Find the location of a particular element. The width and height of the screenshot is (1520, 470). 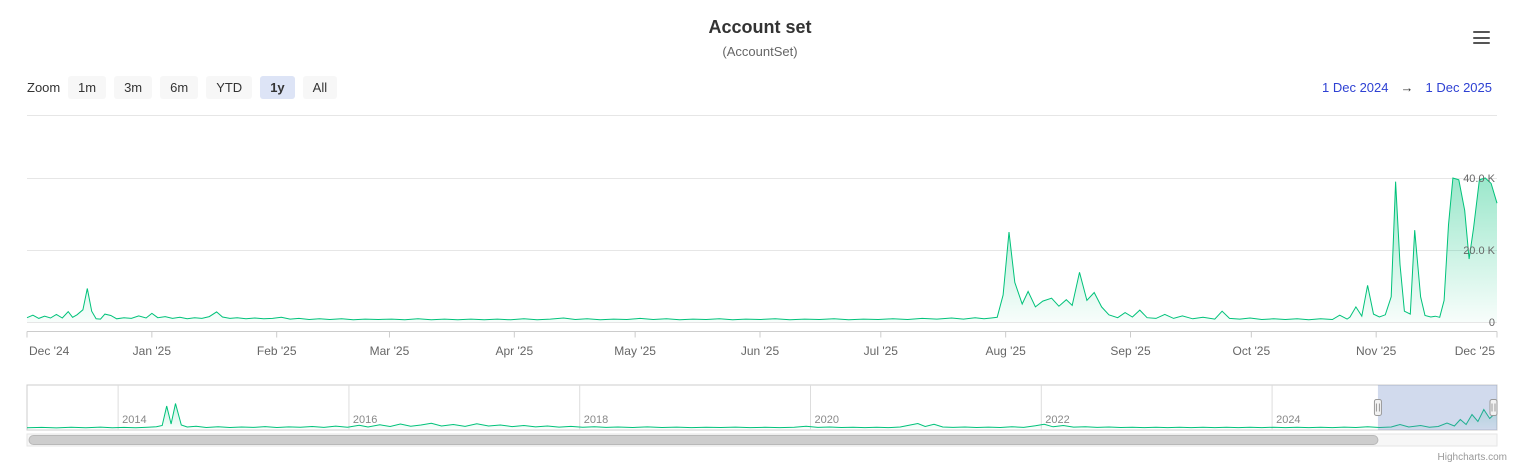

range-button-3m: 3m is located at coordinates (133, 87).